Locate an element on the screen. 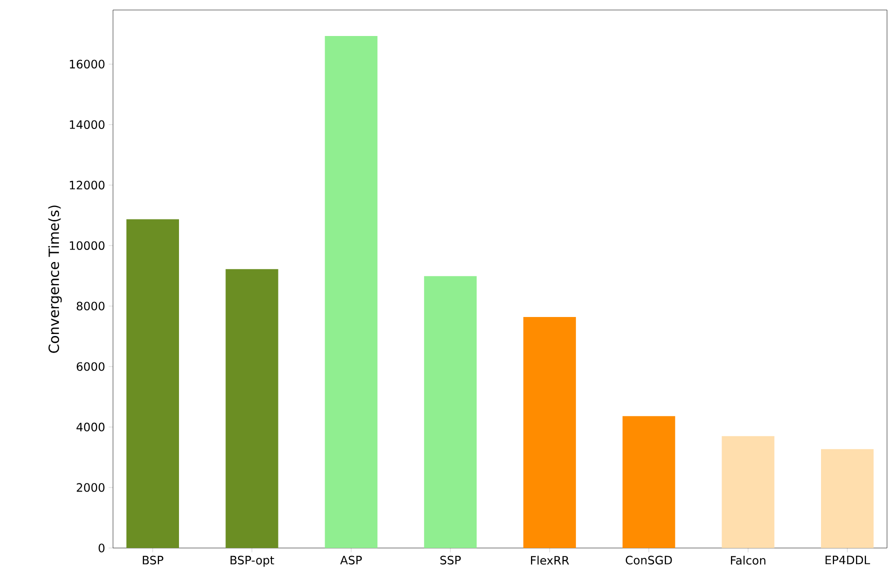 The height and width of the screenshot is (578, 888). y-tick-label: 2000 is located at coordinates (90, 487).